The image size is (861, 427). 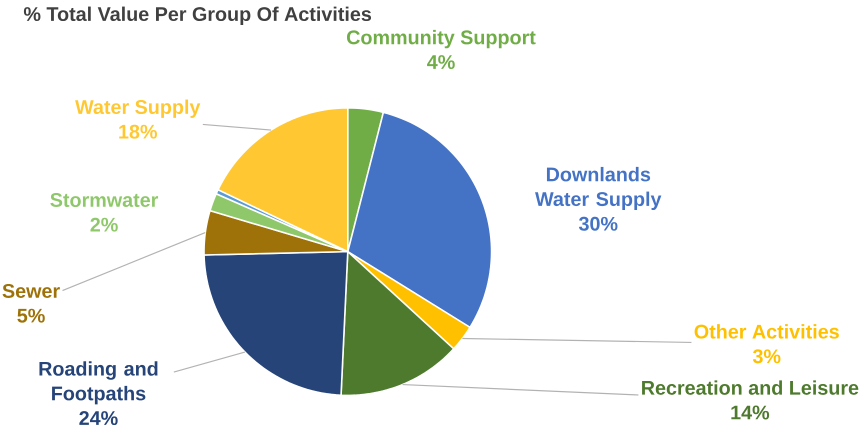 I want to click on data-label: 4%, so click(x=441, y=62).